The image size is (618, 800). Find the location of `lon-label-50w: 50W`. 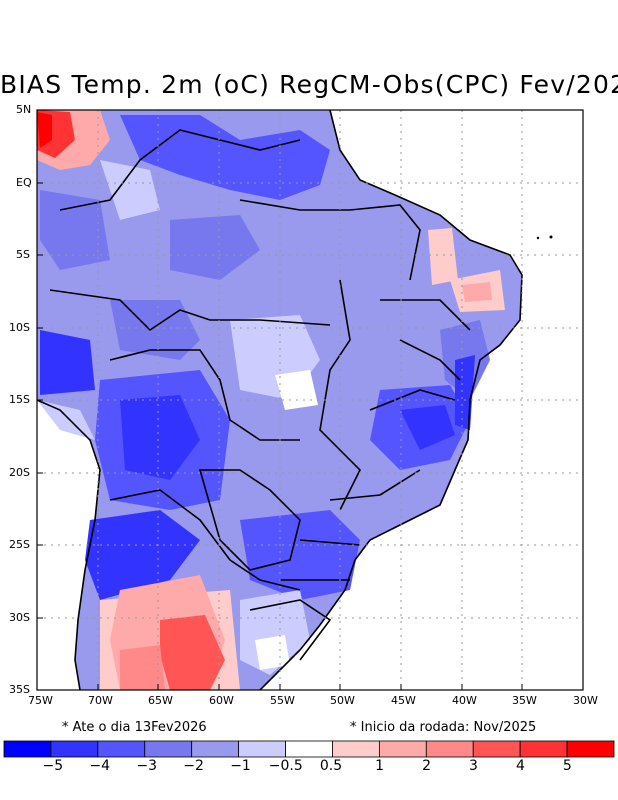

lon-label-50w: 50W is located at coordinates (342, 700).